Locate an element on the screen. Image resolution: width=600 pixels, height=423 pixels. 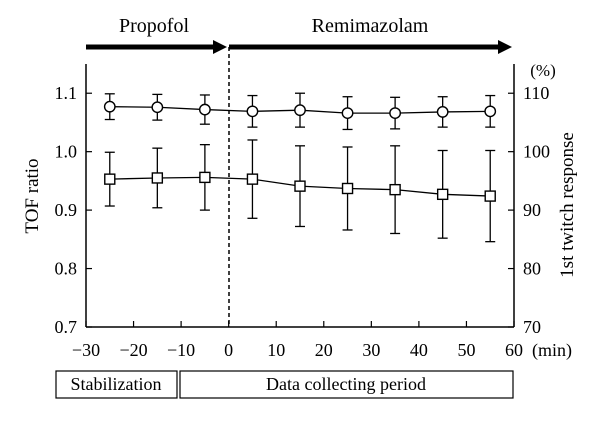
y-left-axis-label: TOF ratio is located at coordinates (32, 195).